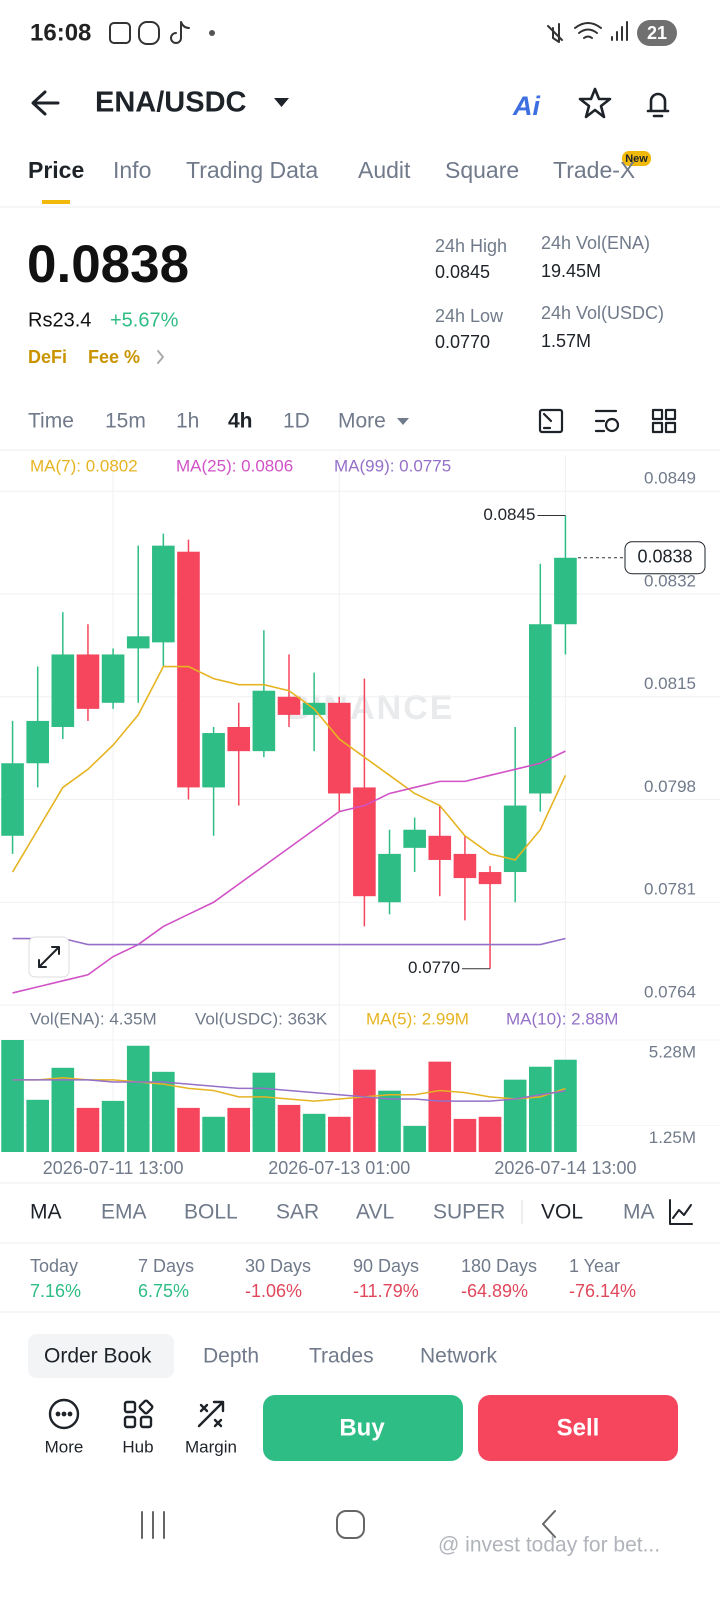 Image resolution: width=720 pixels, height=1600 pixels. I want to click on stat-value: 19.45M, so click(571, 271).